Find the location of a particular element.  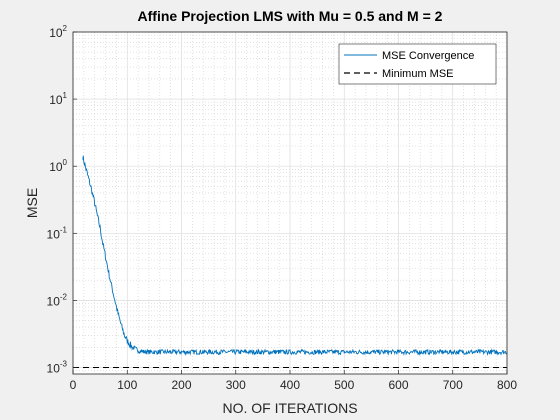

legend-label-mse-convergence: MSE Convergence is located at coordinates (428, 56).